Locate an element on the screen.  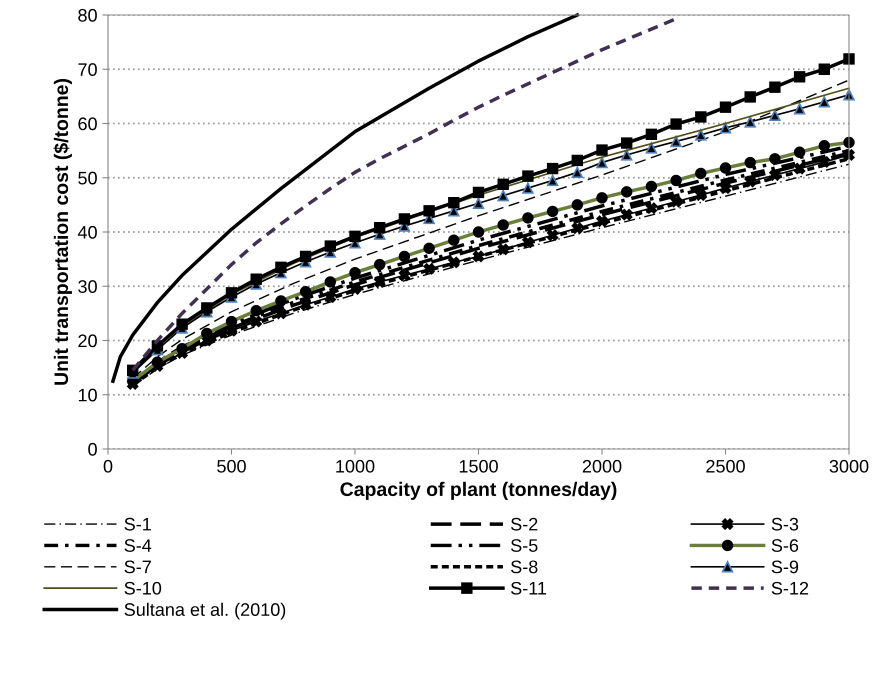
legend-label: S-8 is located at coordinates (524, 567).